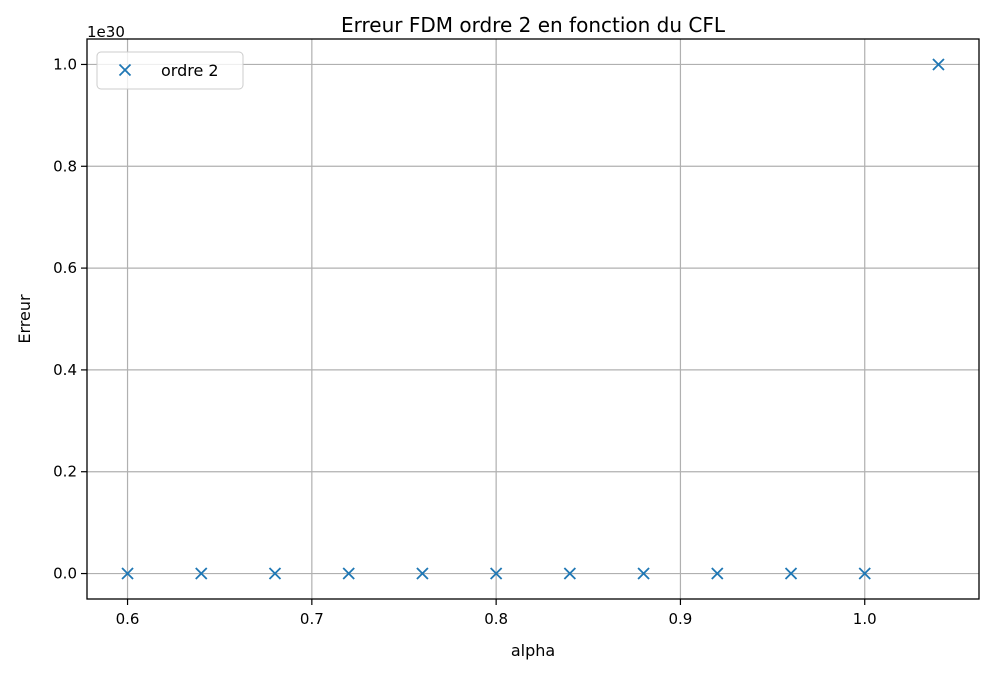 The height and width of the screenshot is (674, 994). I want to click on y-tick-label: 0.8, so click(65, 166).